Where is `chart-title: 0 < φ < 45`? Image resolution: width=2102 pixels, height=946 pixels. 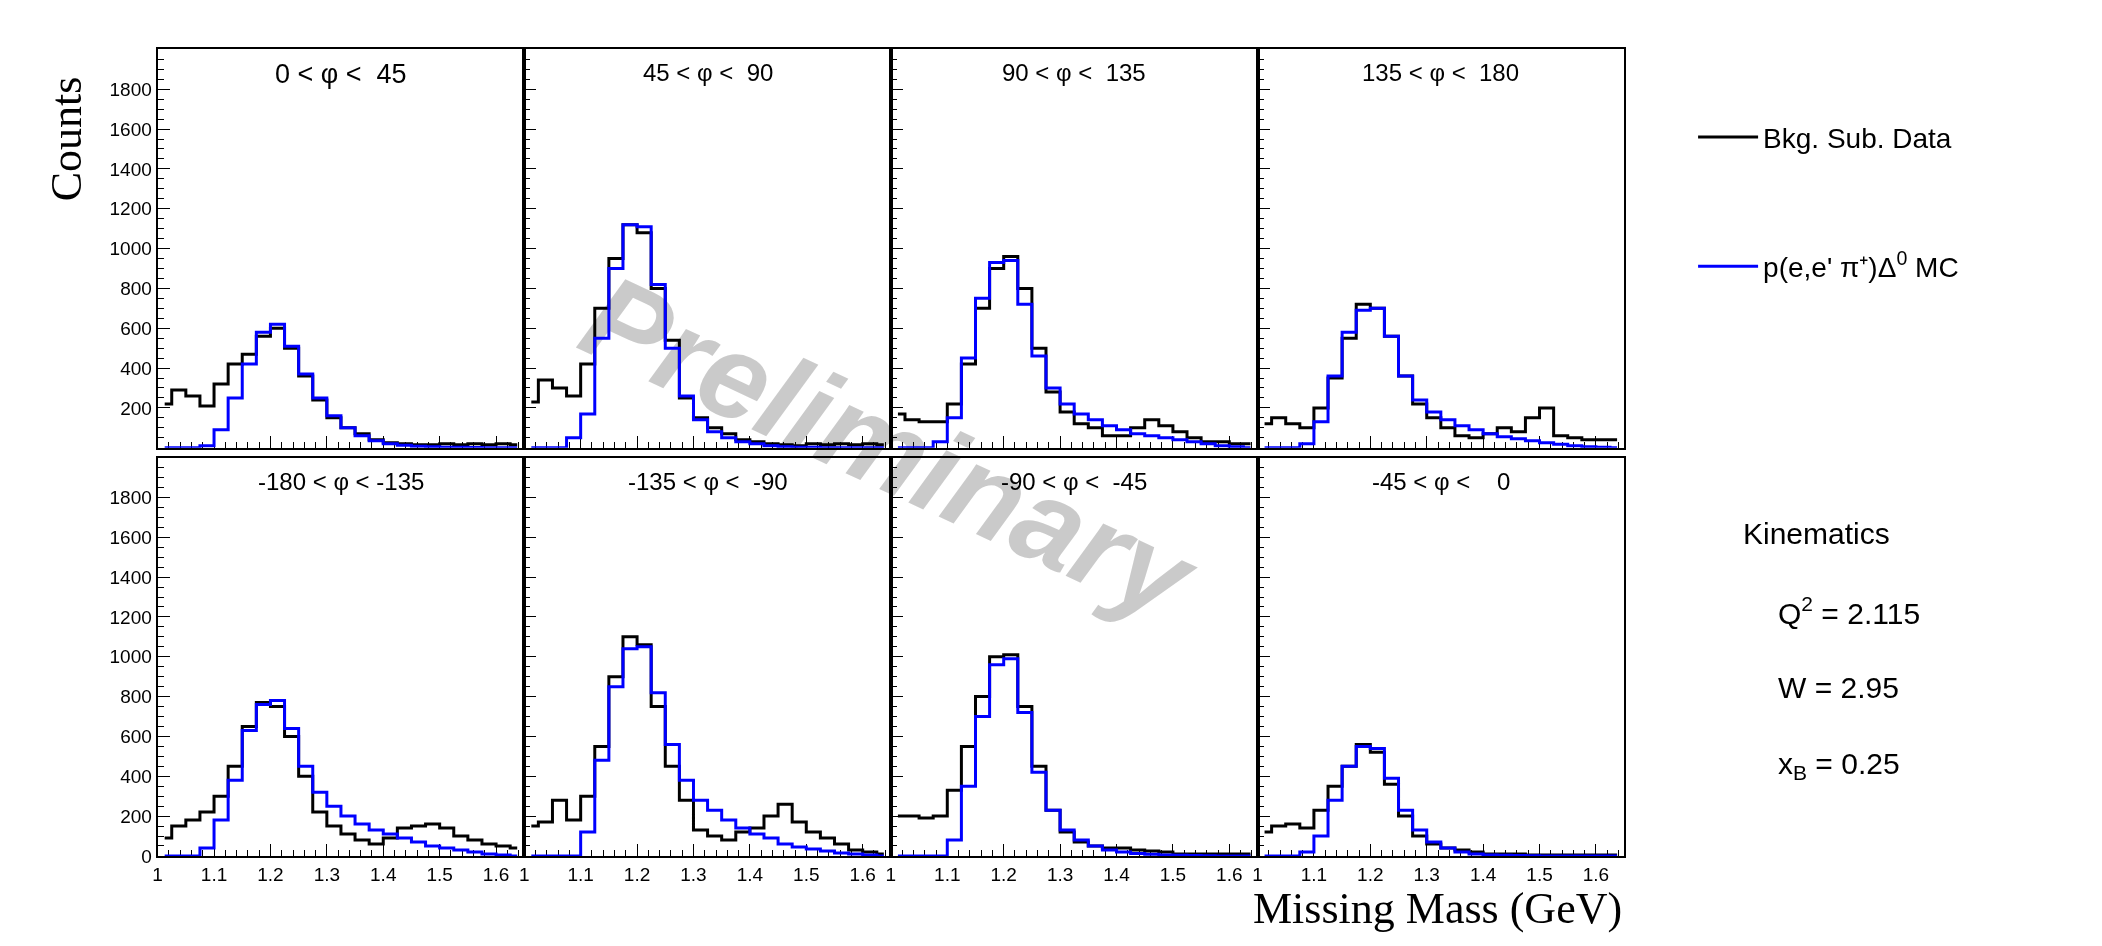
chart-title: 0 < φ < 45 is located at coordinates (341, 74).